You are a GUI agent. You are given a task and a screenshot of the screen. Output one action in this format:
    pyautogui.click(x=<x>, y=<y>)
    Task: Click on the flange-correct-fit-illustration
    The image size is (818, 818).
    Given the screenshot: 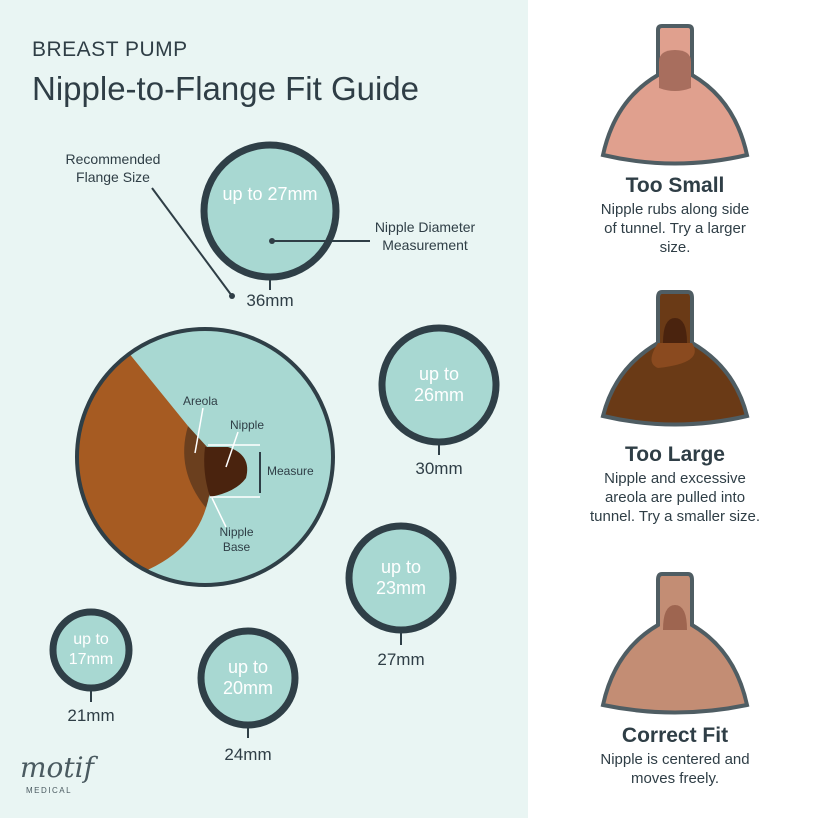 What is the action you would take?
    pyautogui.click(x=675, y=643)
    